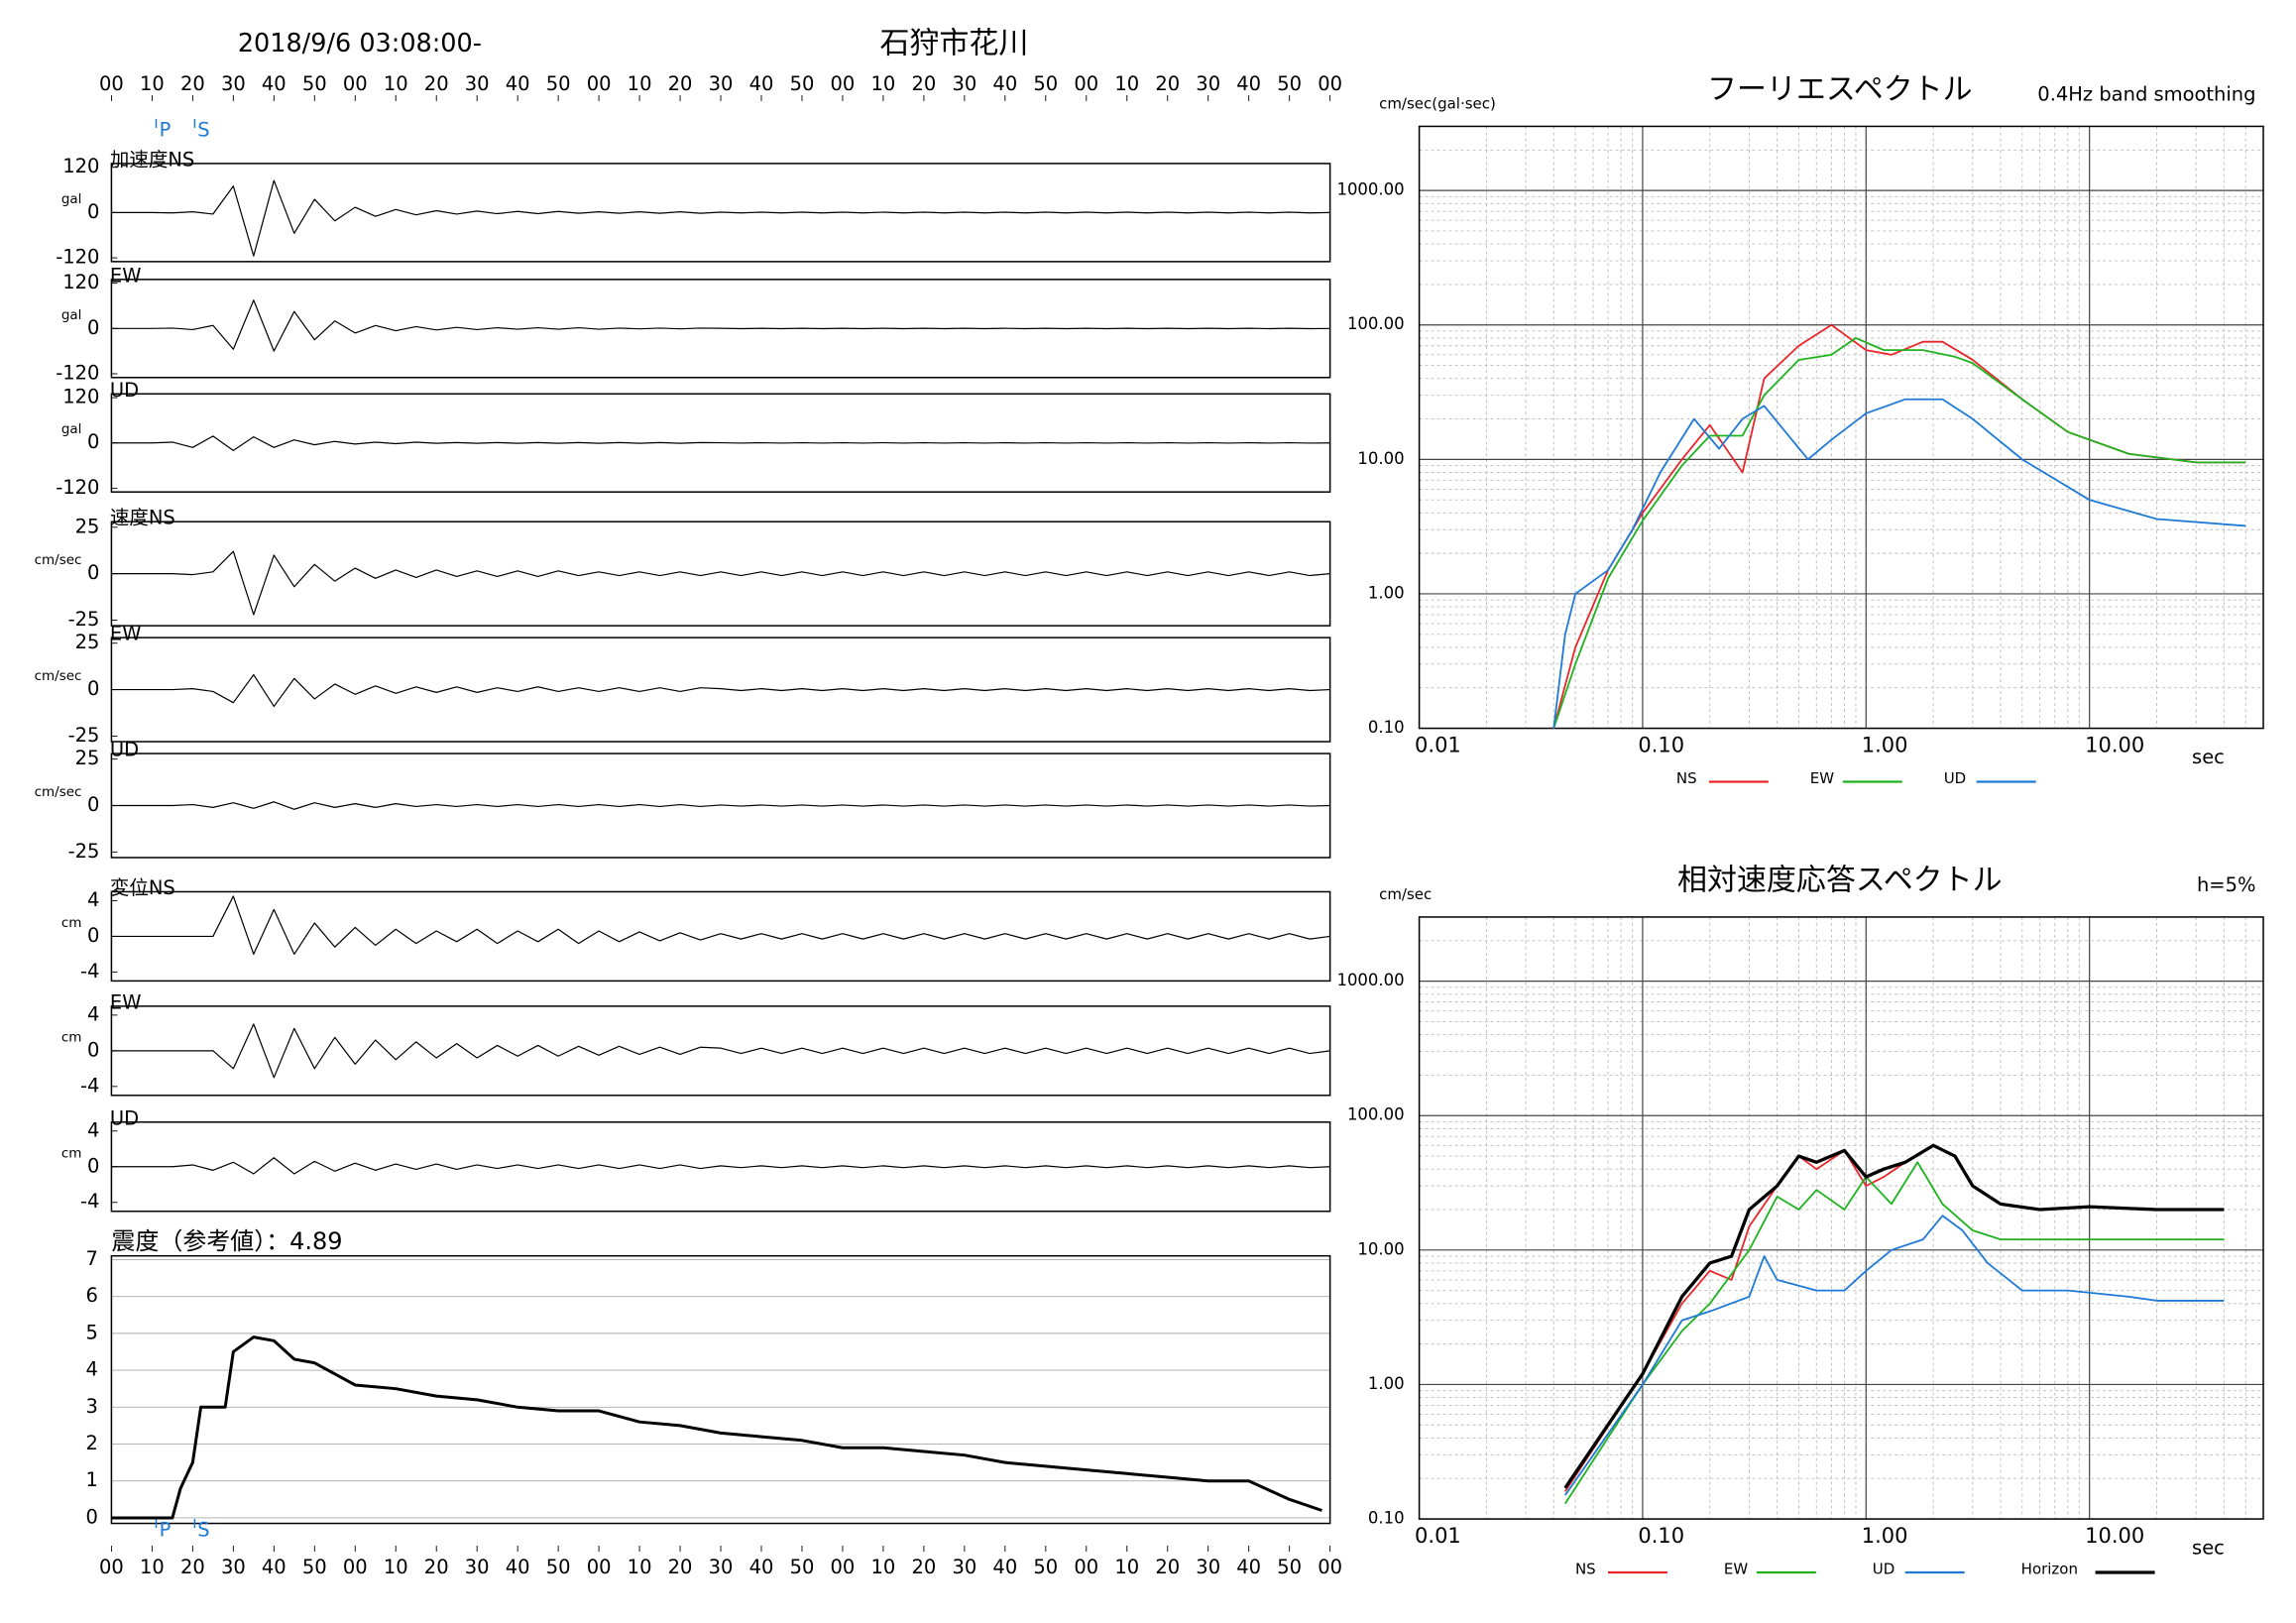 This screenshot has width=2296, height=1623. Describe the element at coordinates (1387, 727) in the screenshot. I see `y-tick-label: 0.10` at that location.